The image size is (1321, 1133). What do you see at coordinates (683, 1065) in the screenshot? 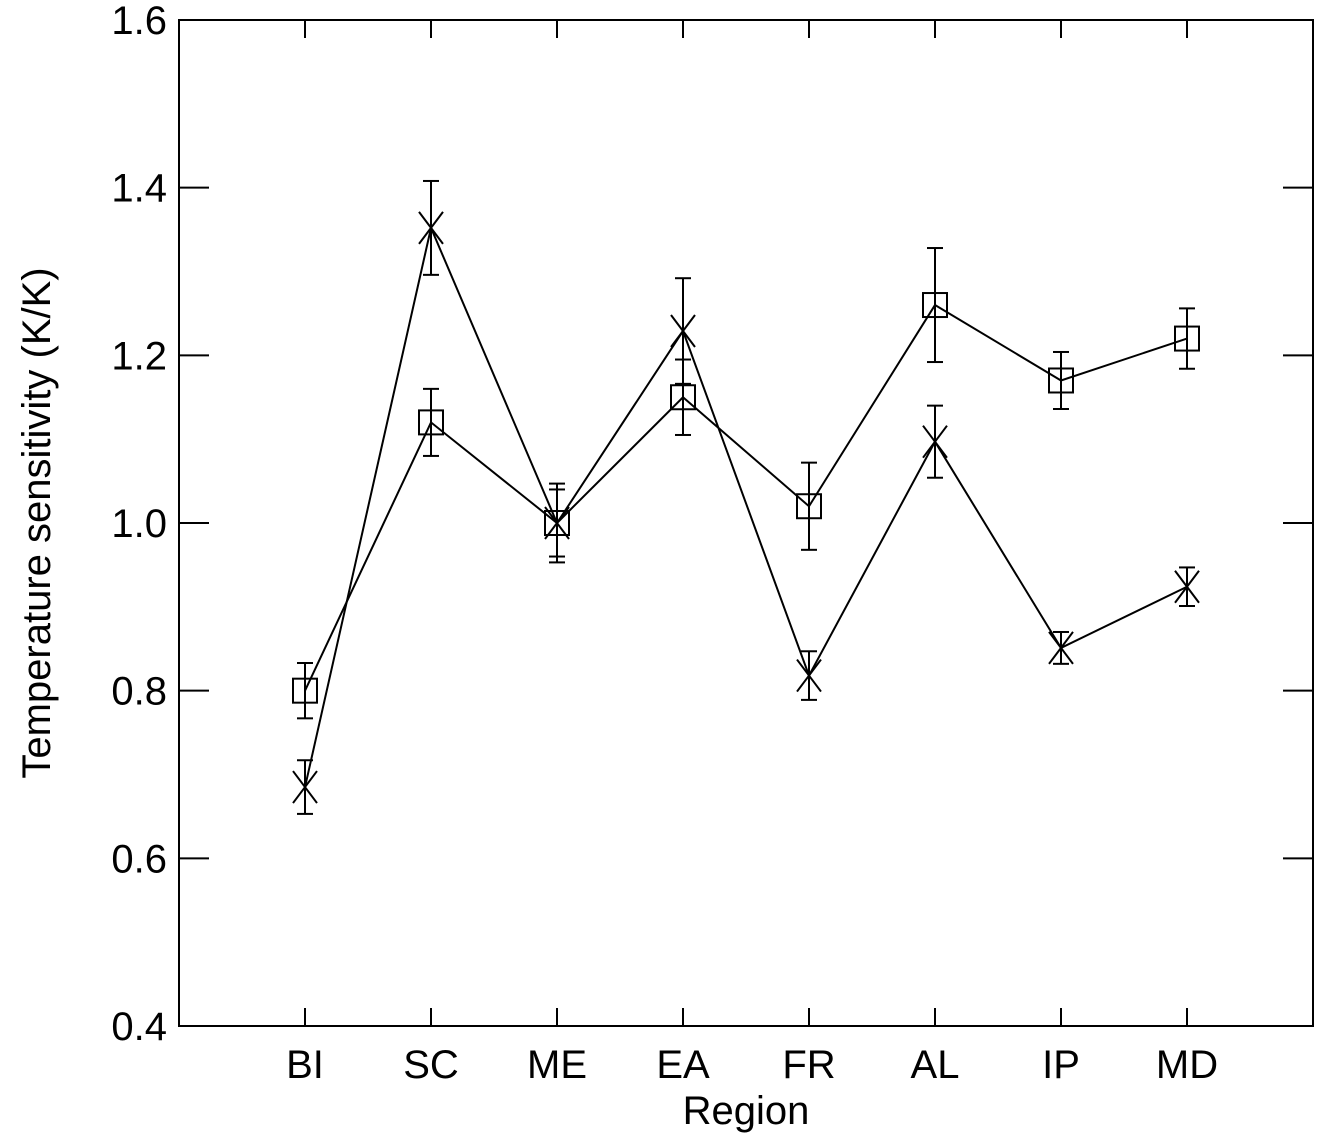
I see `x-tick-label: EA` at bounding box center [683, 1065].